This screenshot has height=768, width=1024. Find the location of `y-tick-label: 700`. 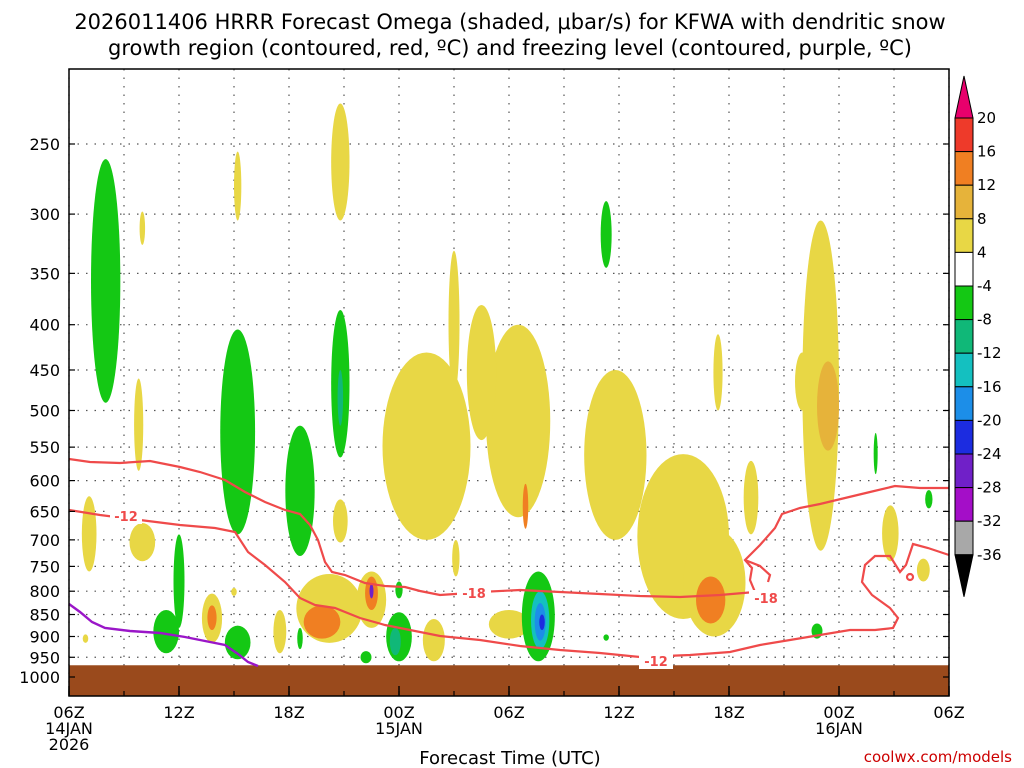

y-tick-label: 700 is located at coordinates (44, 540).